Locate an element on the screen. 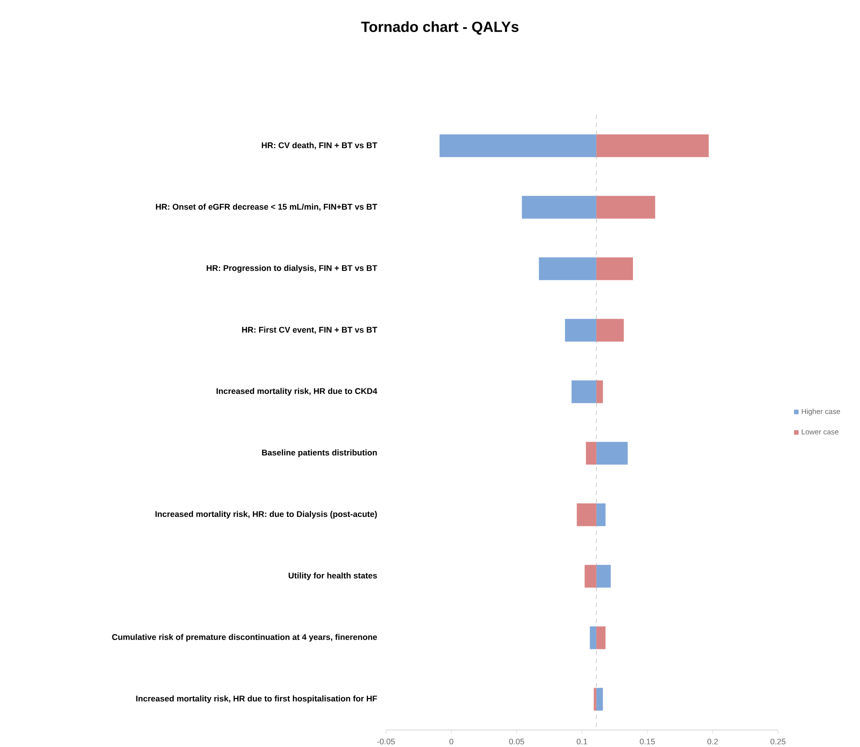 The height and width of the screenshot is (747, 860). x-tick-label: 0.25 is located at coordinates (778, 741).